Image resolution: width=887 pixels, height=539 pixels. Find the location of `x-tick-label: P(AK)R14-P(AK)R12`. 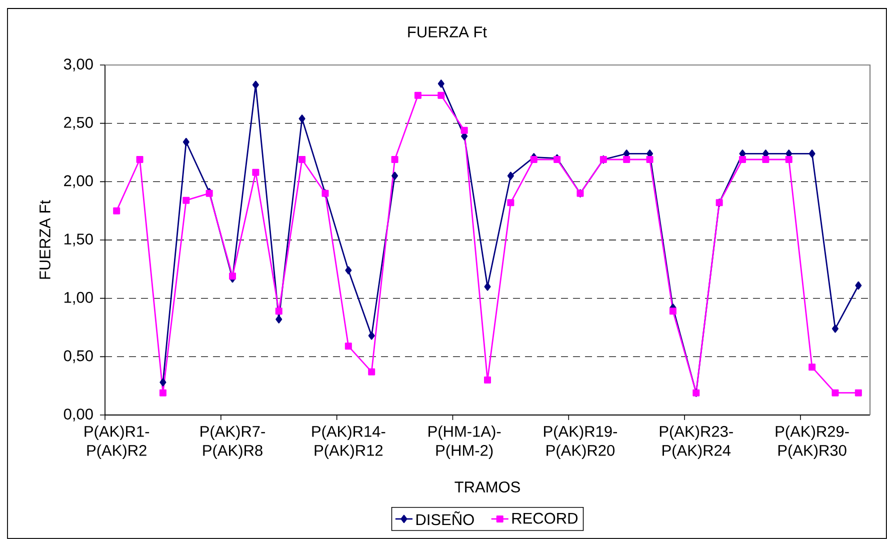

x-tick-label: P(AK)R14-P(AK)R12 is located at coordinates (349, 442).